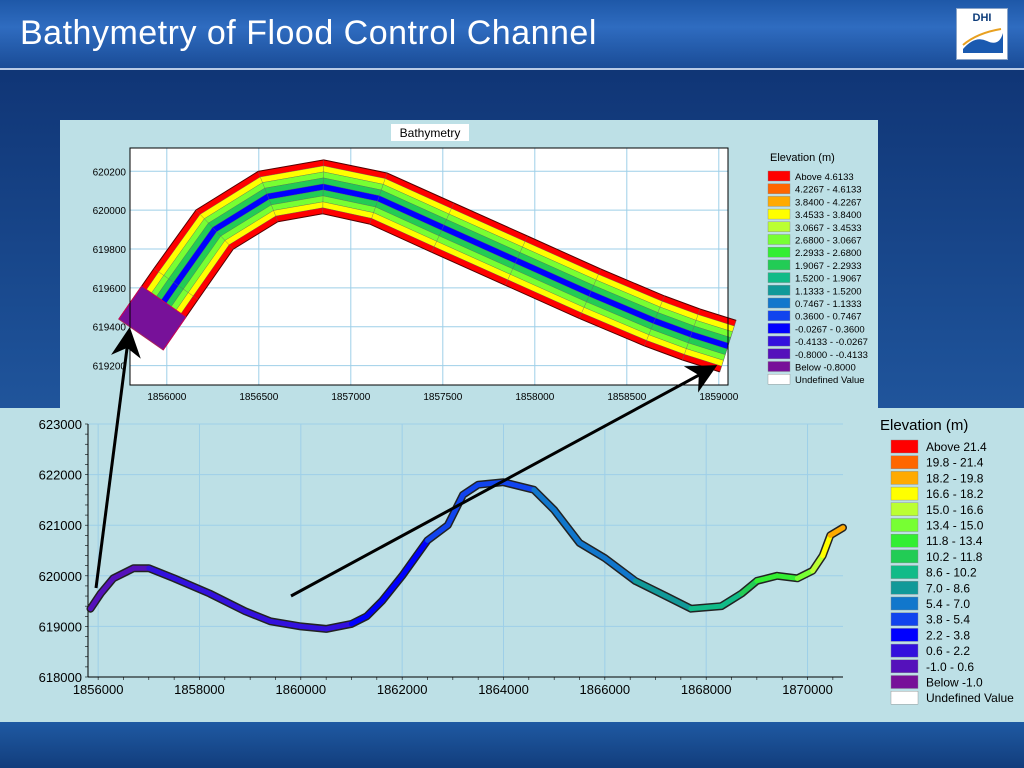  I want to click on top-legend-label: 3.4533 - 3.8400, so click(828, 215).